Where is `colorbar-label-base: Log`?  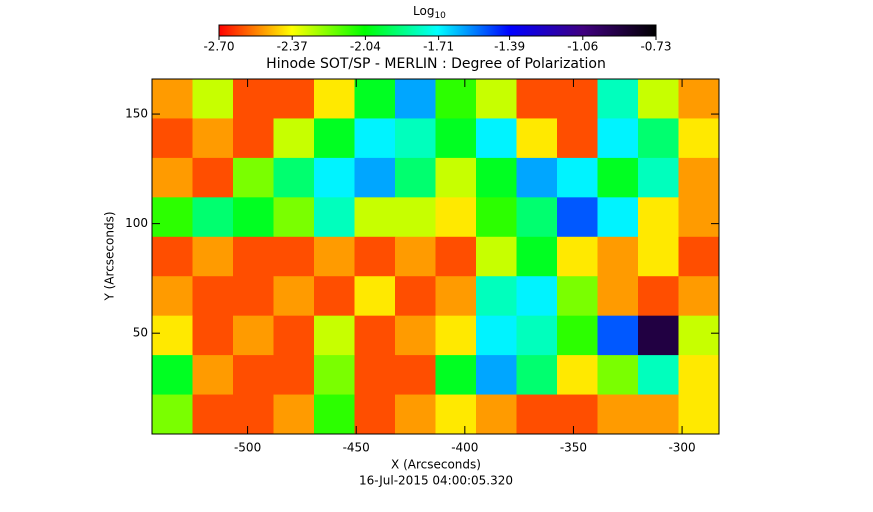 colorbar-label-base: Log is located at coordinates (423, 11).